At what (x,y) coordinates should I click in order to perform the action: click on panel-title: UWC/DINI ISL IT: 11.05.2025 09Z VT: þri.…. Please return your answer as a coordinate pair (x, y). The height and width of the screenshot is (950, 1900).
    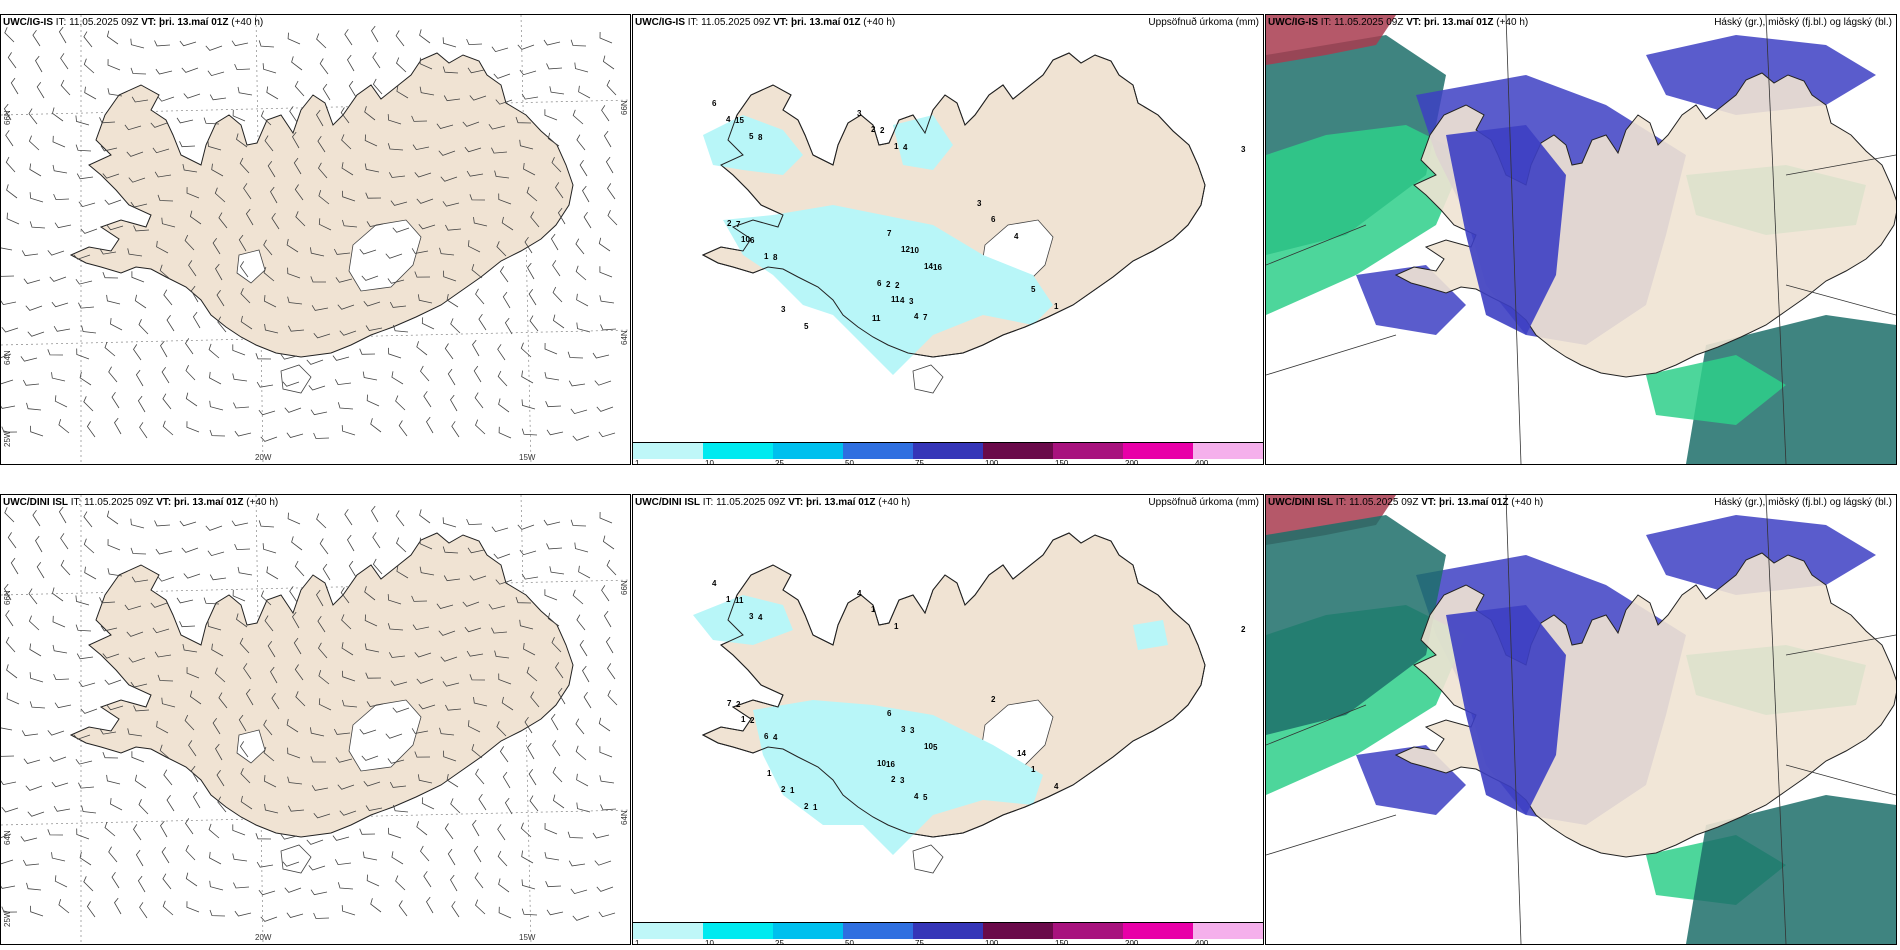
    Looking at the image, I should click on (773, 502).